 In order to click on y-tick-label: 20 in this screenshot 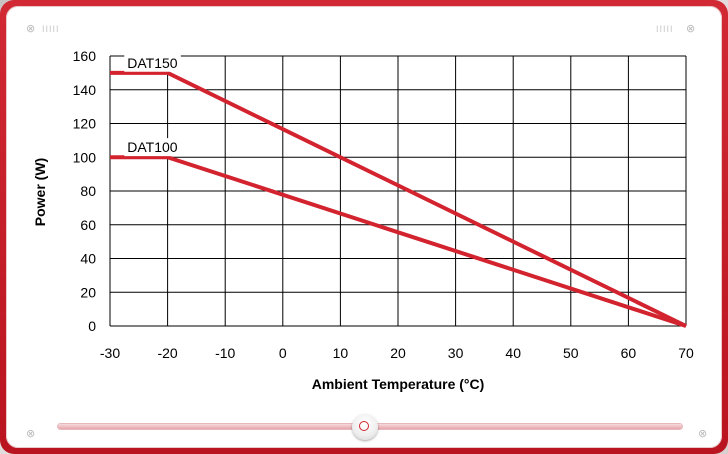, I will do `click(88, 292)`.